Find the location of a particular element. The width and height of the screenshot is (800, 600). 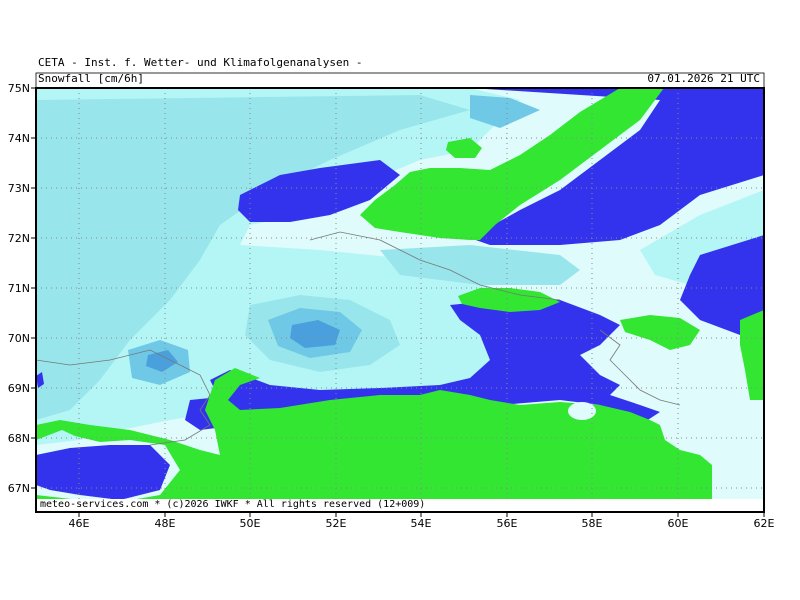

sea-north-east is located at coordinates (617, 166).